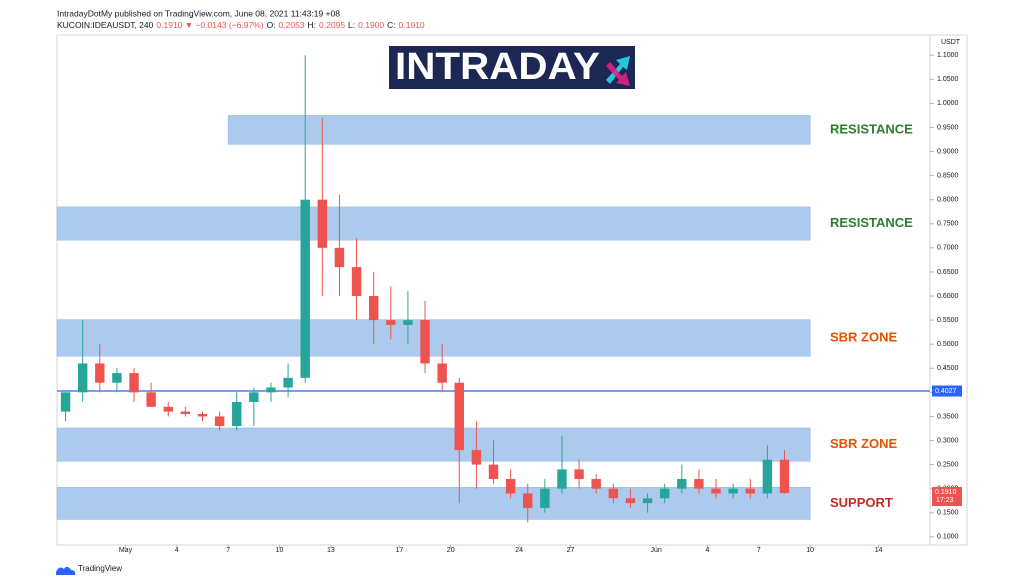  What do you see at coordinates (948, 344) in the screenshot?
I see `y-tick-label: 0.5000` at bounding box center [948, 344].